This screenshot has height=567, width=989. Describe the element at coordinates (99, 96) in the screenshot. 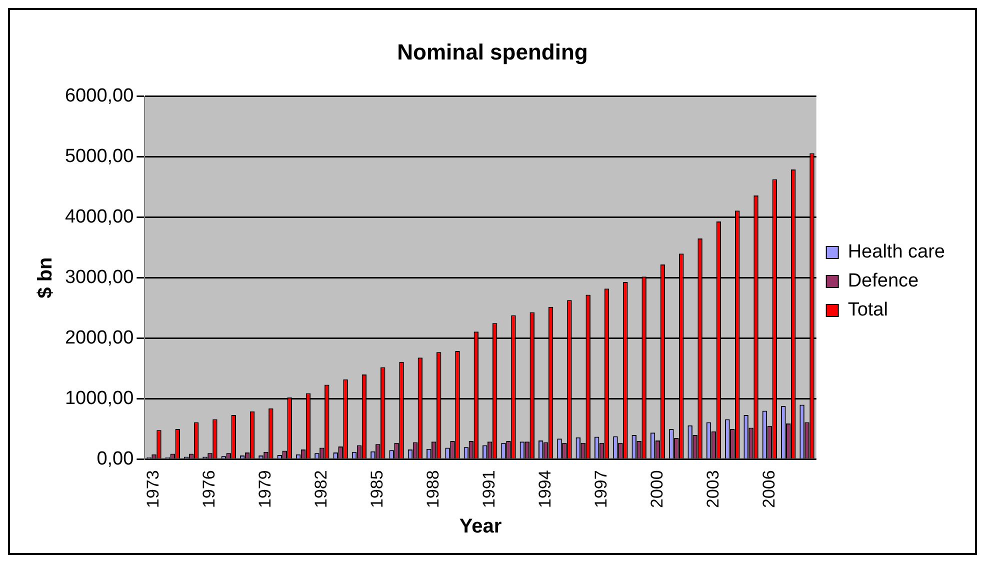

I see `y-tick-label: 6000,00` at that location.